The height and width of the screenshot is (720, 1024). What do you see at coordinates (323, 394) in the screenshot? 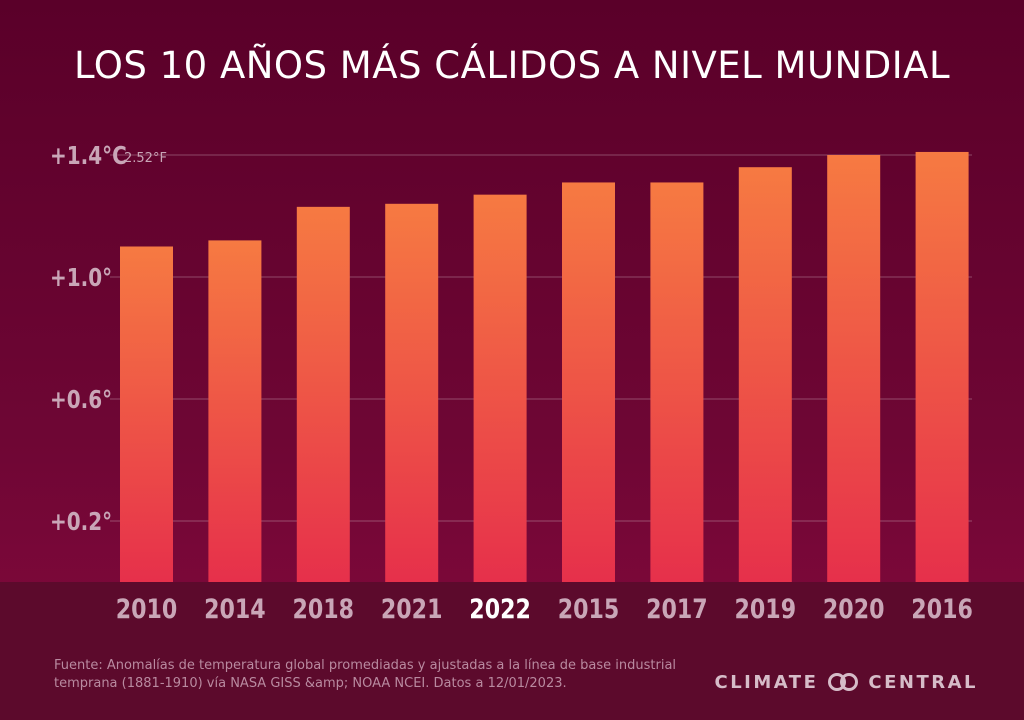
I see `bar-2018` at bounding box center [323, 394].